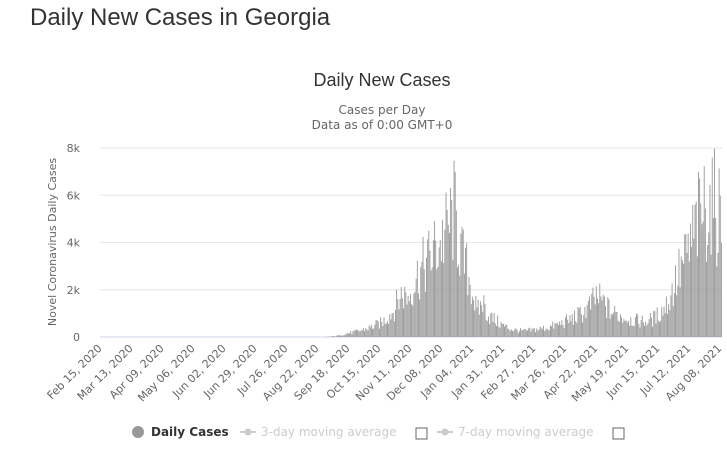  What do you see at coordinates (190, 432) in the screenshot?
I see `legend-label-daily-cases: Daily Cases` at bounding box center [190, 432].